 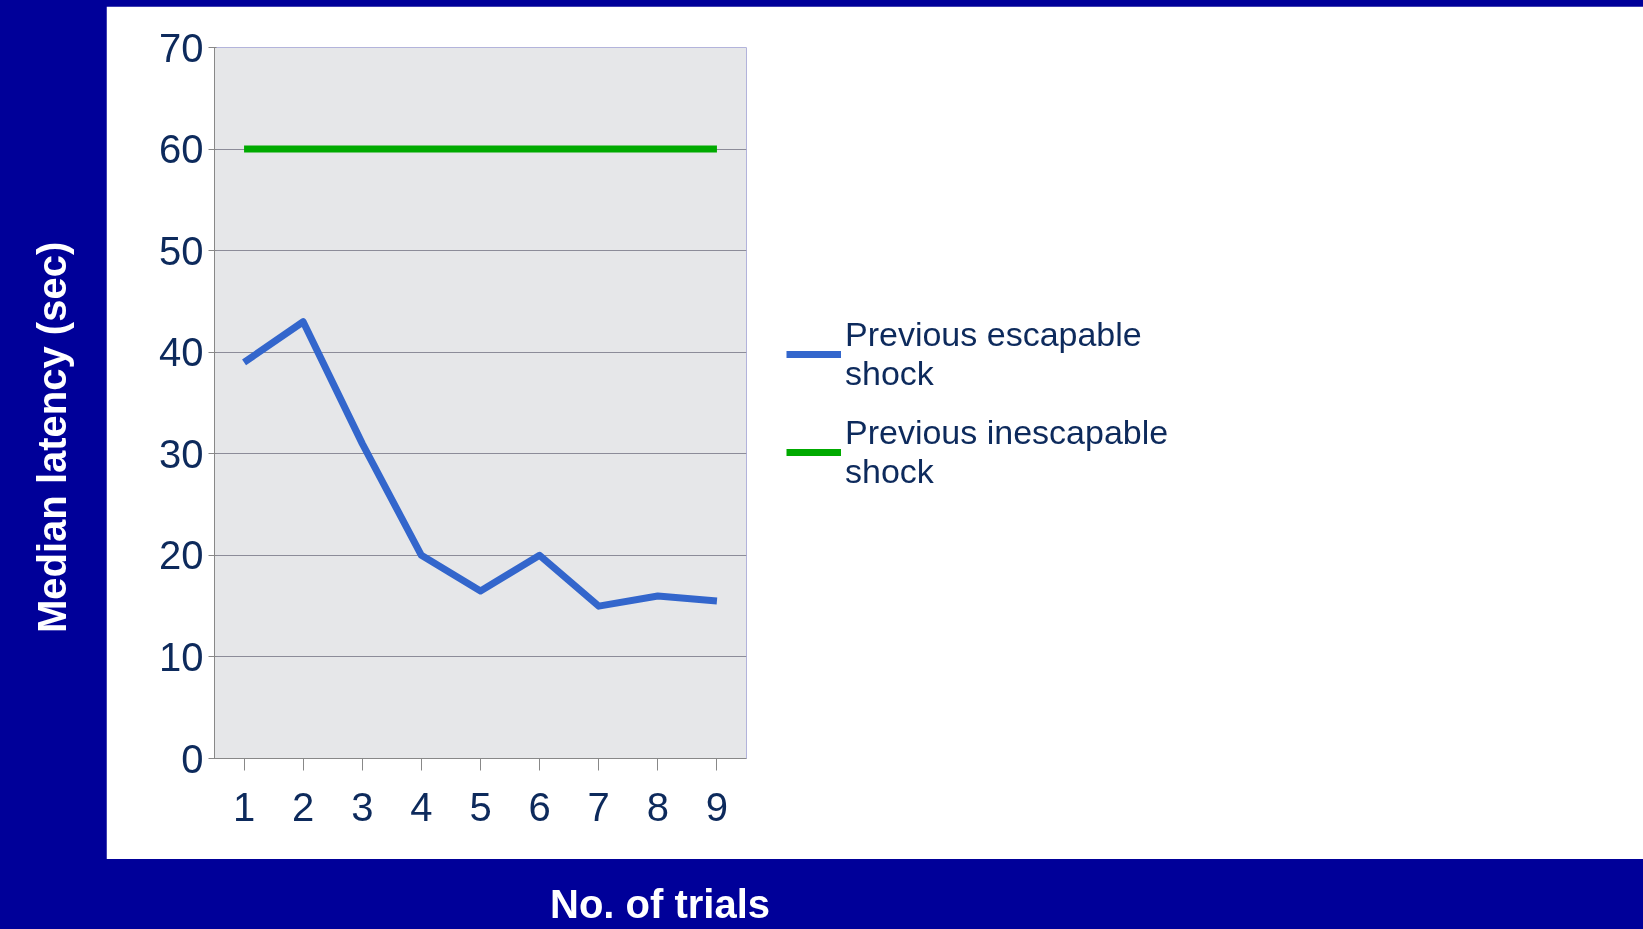 What do you see at coordinates (421, 806) in the screenshot?
I see `x-tick-label: 4` at bounding box center [421, 806].